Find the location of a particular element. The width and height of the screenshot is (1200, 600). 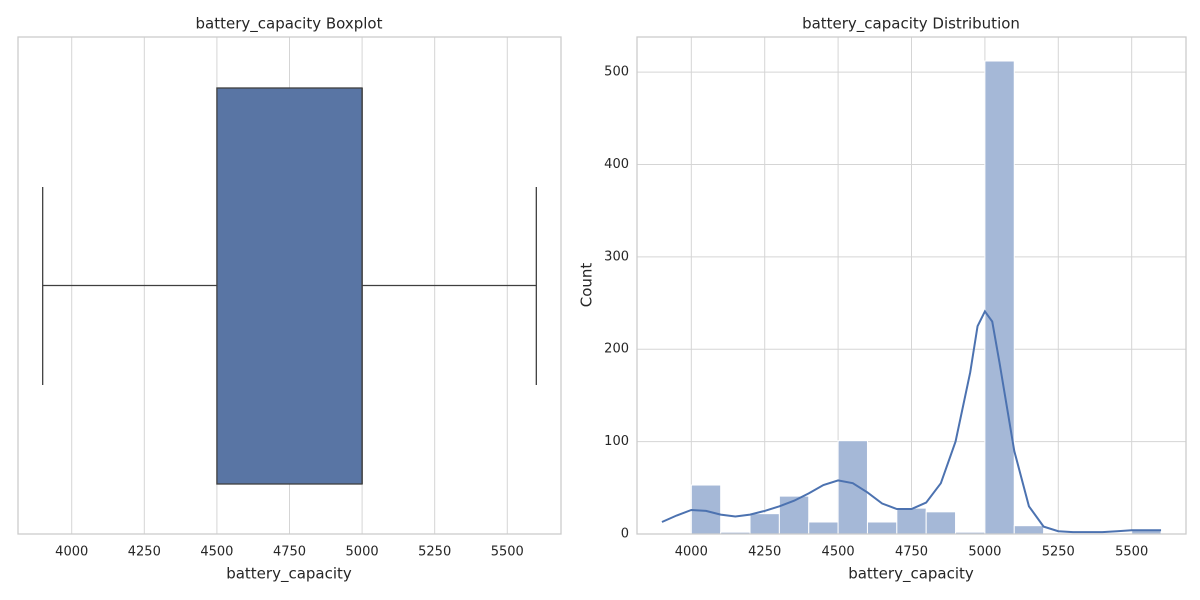

chart-title: battery_capacity Distribution is located at coordinates (911, 24).